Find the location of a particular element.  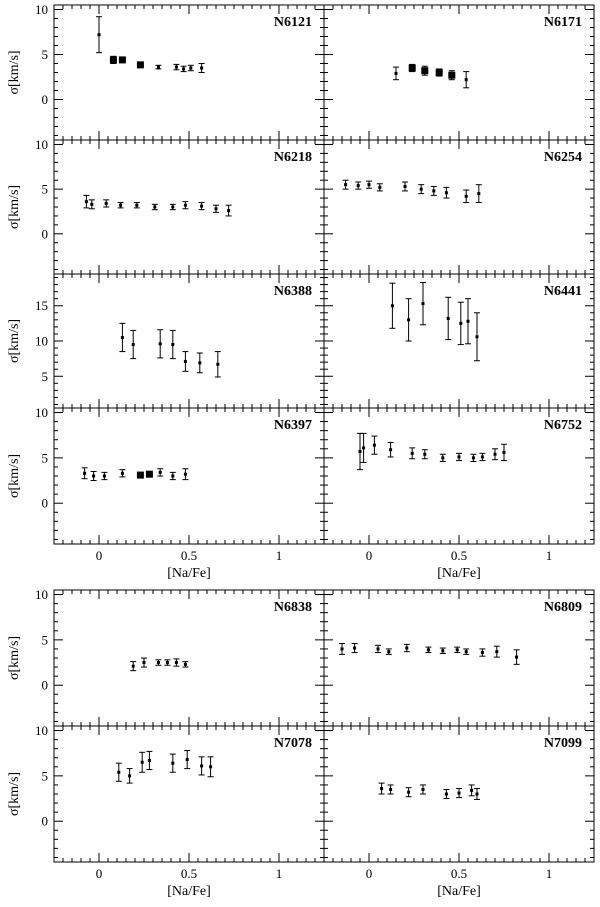

panel-n6809: N6809 is located at coordinates (459, 658).